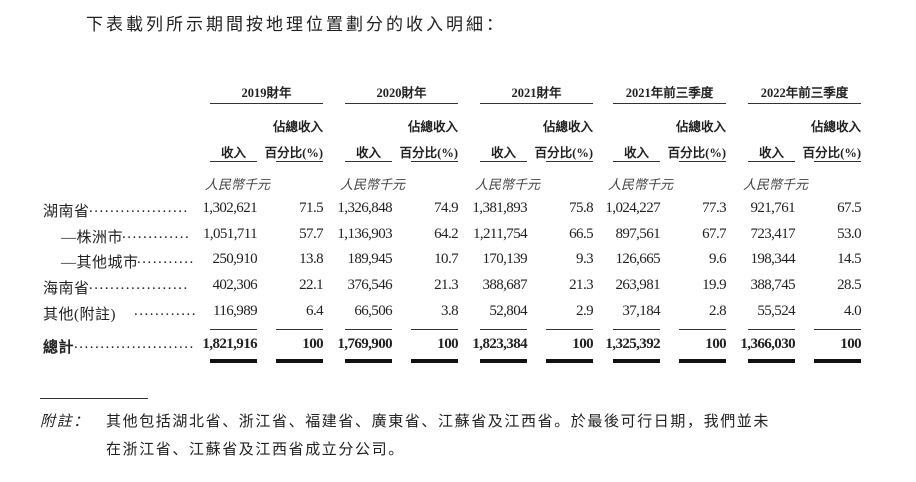 The height and width of the screenshot is (482, 916). Describe the element at coordinates (59, 348) in the screenshot. I see `row-label: 總計` at that location.